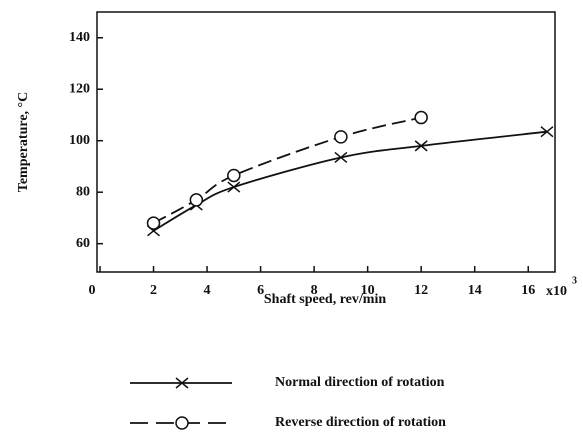 Image resolution: width=583 pixels, height=434 pixels. What do you see at coordinates (556, 291) in the screenshot?
I see `x-multiplier: x10` at bounding box center [556, 291].